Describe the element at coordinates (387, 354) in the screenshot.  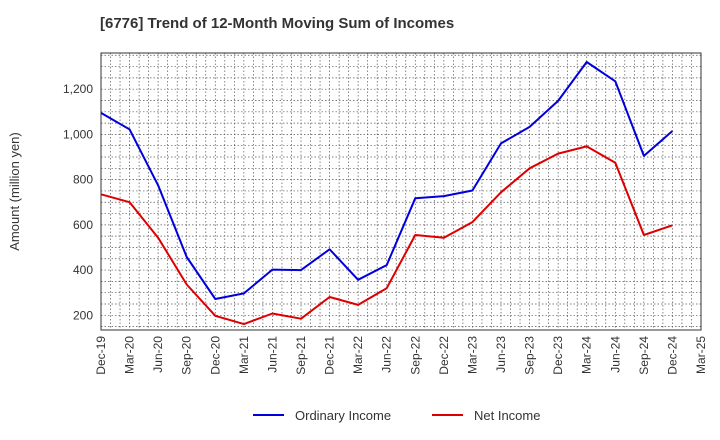
I see `x-tick-label: Jun-22` at that location.